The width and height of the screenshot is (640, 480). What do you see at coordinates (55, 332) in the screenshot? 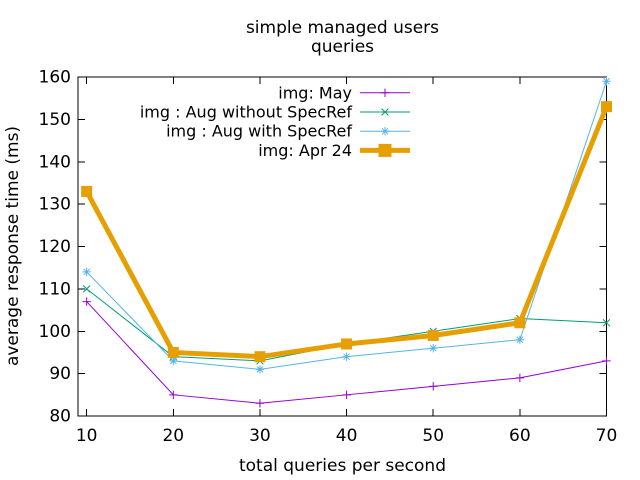
I see `y-tick-label: 100` at bounding box center [55, 332].